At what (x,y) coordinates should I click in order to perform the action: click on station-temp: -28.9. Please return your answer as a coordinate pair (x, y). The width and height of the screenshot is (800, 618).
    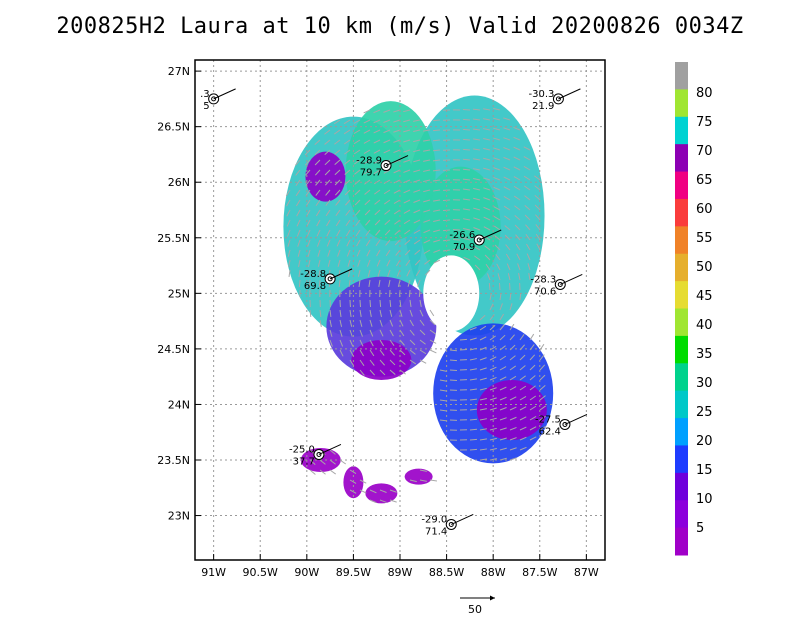
    Looking at the image, I should click on (369, 161).